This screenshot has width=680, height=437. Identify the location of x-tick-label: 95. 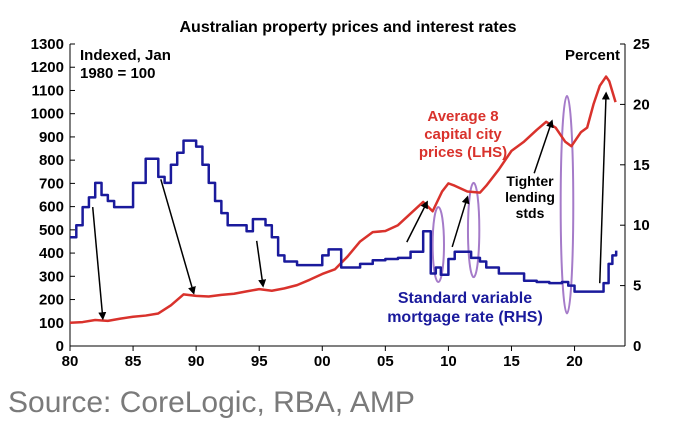
(259, 361).